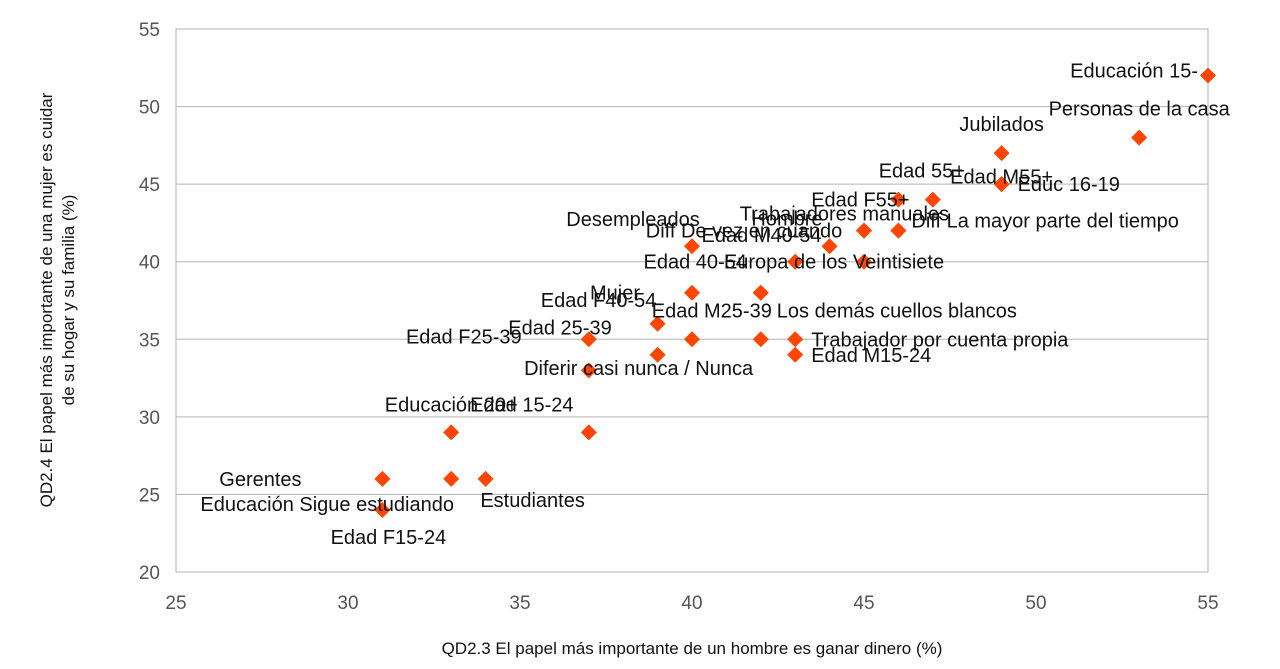 This screenshot has height=669, width=1280. I want to click on x-tick-label: 30, so click(347, 603).